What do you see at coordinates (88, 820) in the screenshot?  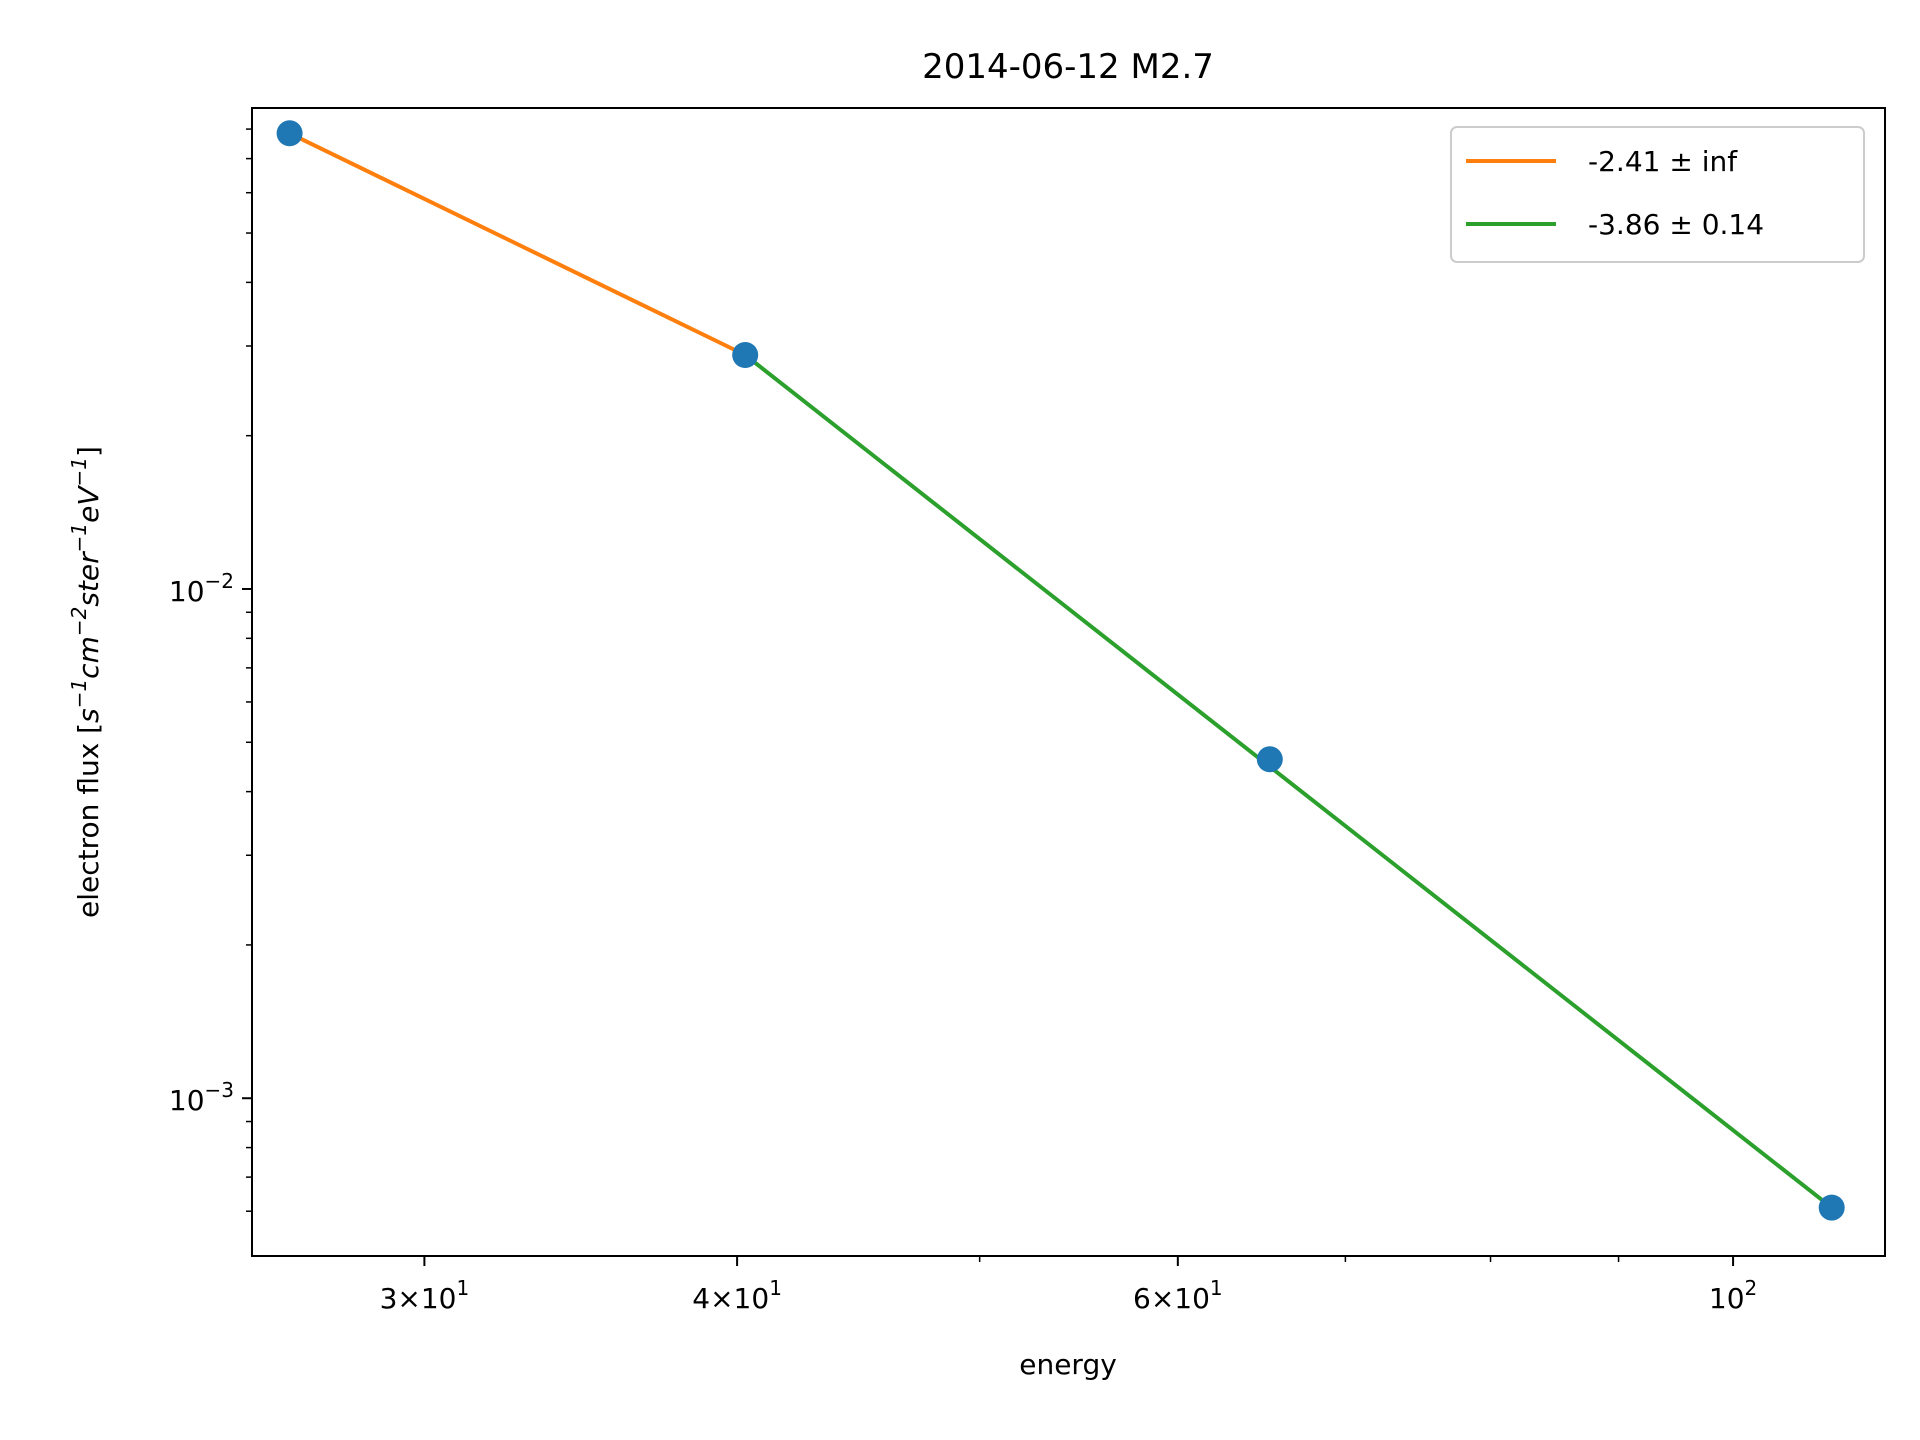 I see `y-axis-label-text: electron flux [` at bounding box center [88, 820].